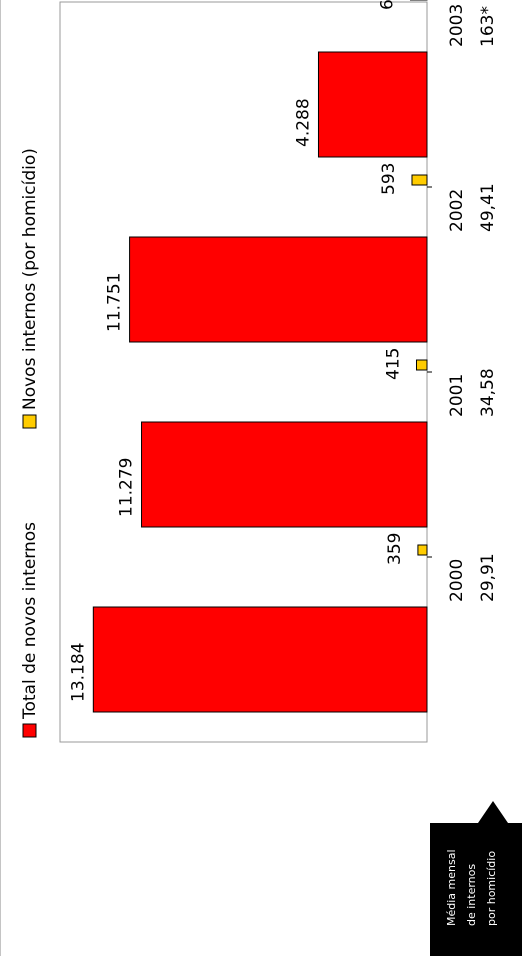 This screenshot has height=960, width=522. I want to click on category-label-2000: 2000, so click(457, 580).